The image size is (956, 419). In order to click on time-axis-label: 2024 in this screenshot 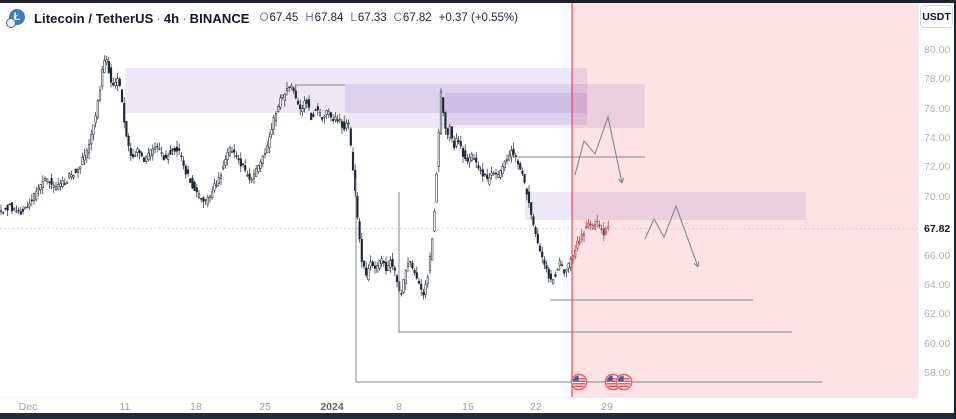, I will do `click(332, 407)`.